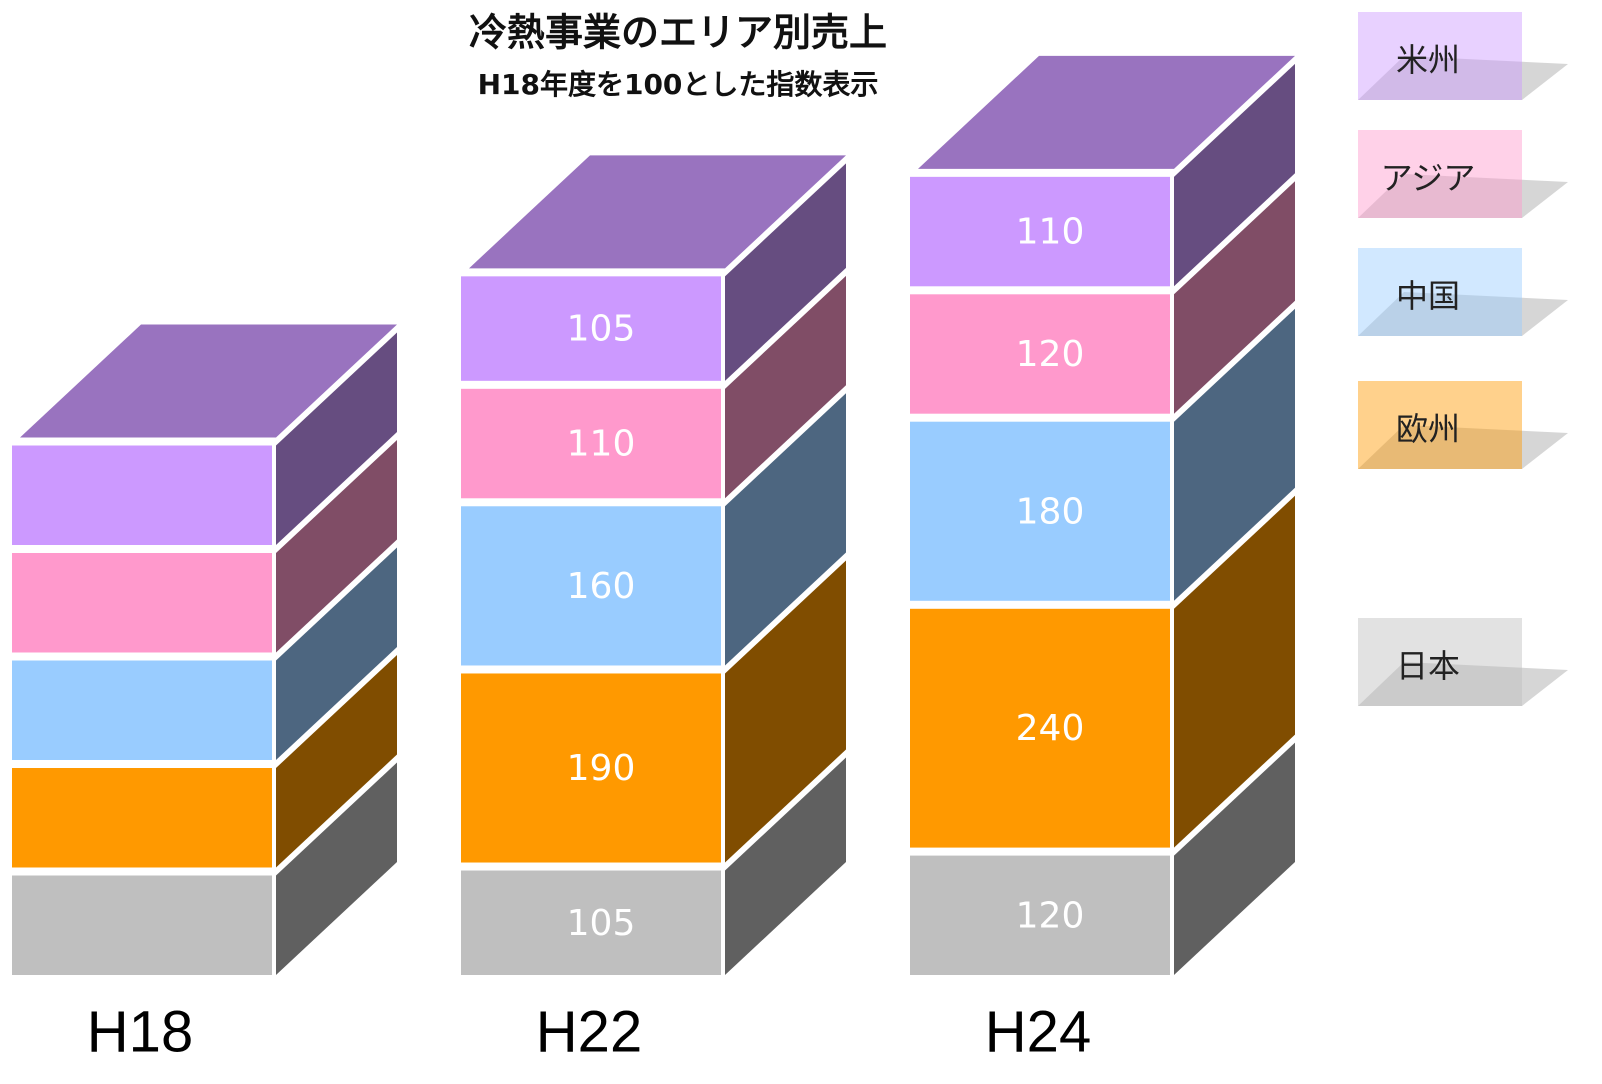 The image size is (1602, 1084). What do you see at coordinates (678, 84) in the screenshot?
I see `chart-subtitle: H18年度を100とした指数表示` at bounding box center [678, 84].